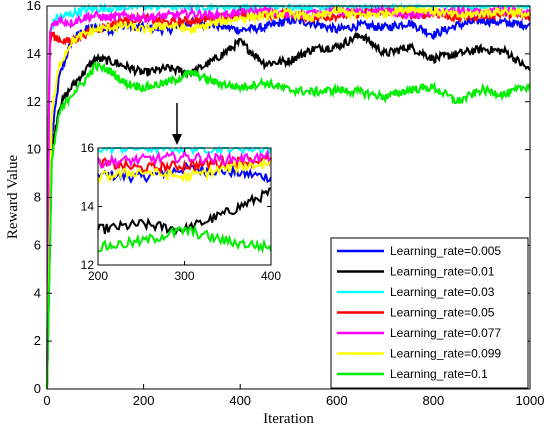  Describe the element at coordinates (434, 400) in the screenshot. I see `x-tick-label: 800` at that location.